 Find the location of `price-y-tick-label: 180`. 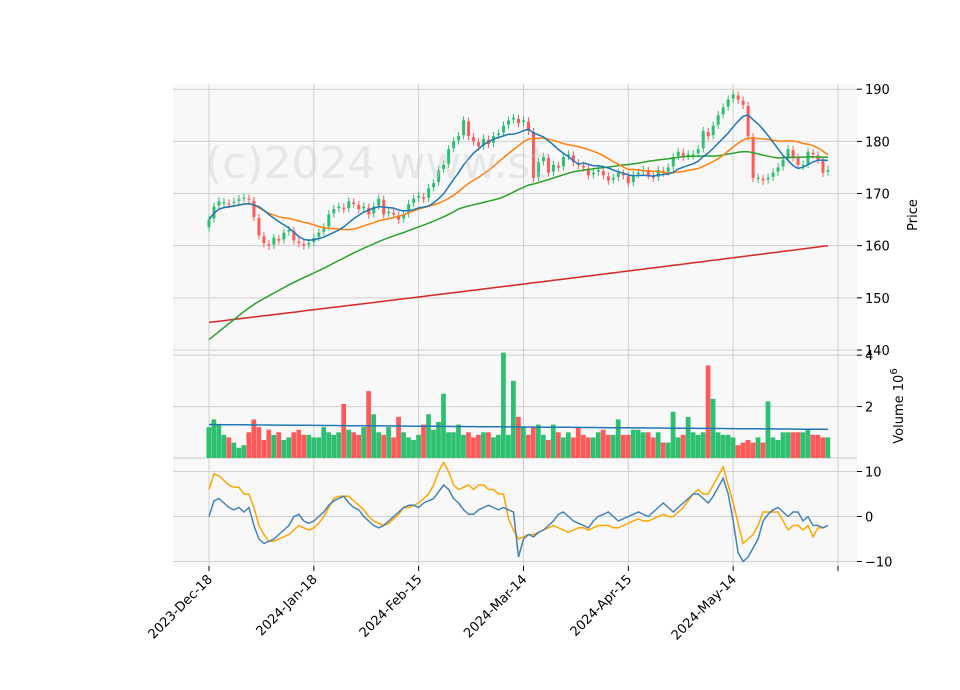

price-y-tick-label: 180 is located at coordinates (877, 142).